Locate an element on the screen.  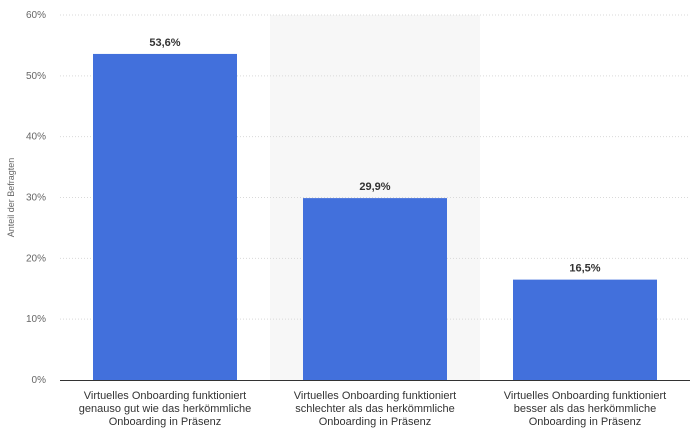
data-label: 16,5% is located at coordinates (584, 269).